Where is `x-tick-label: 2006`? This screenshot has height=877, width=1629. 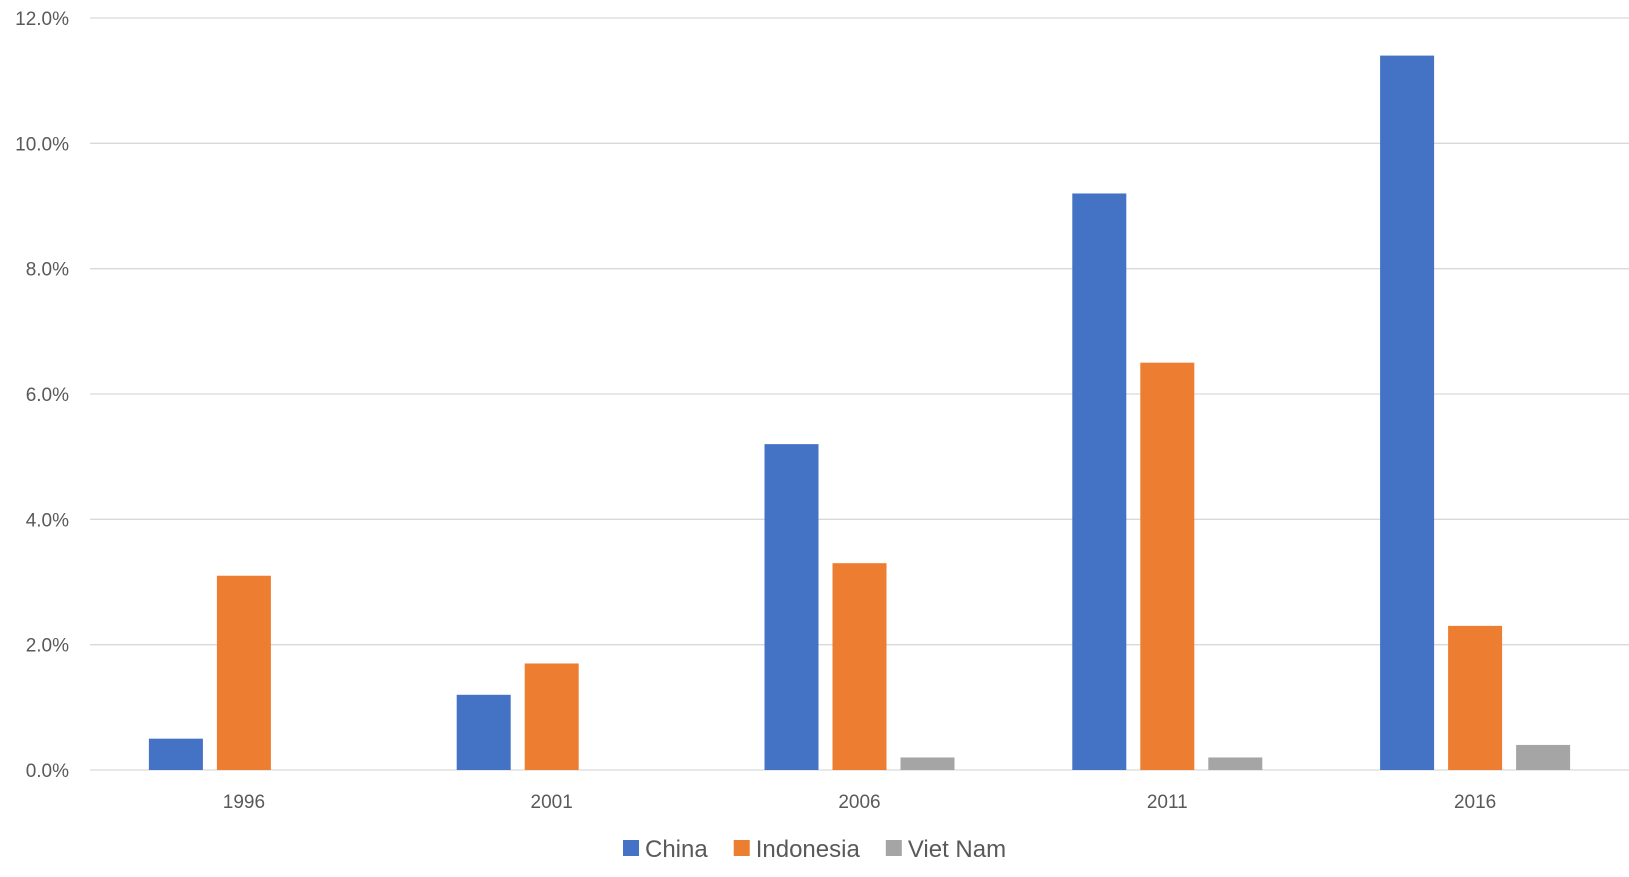
x-tick-label: 2006 is located at coordinates (859, 802).